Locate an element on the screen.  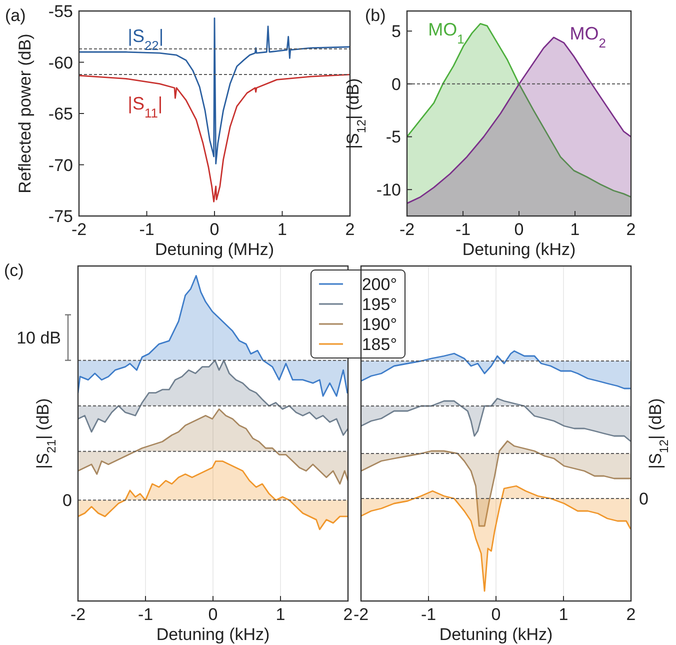
y-axis-title: Reflected power (dB) is located at coordinates (25, 114).